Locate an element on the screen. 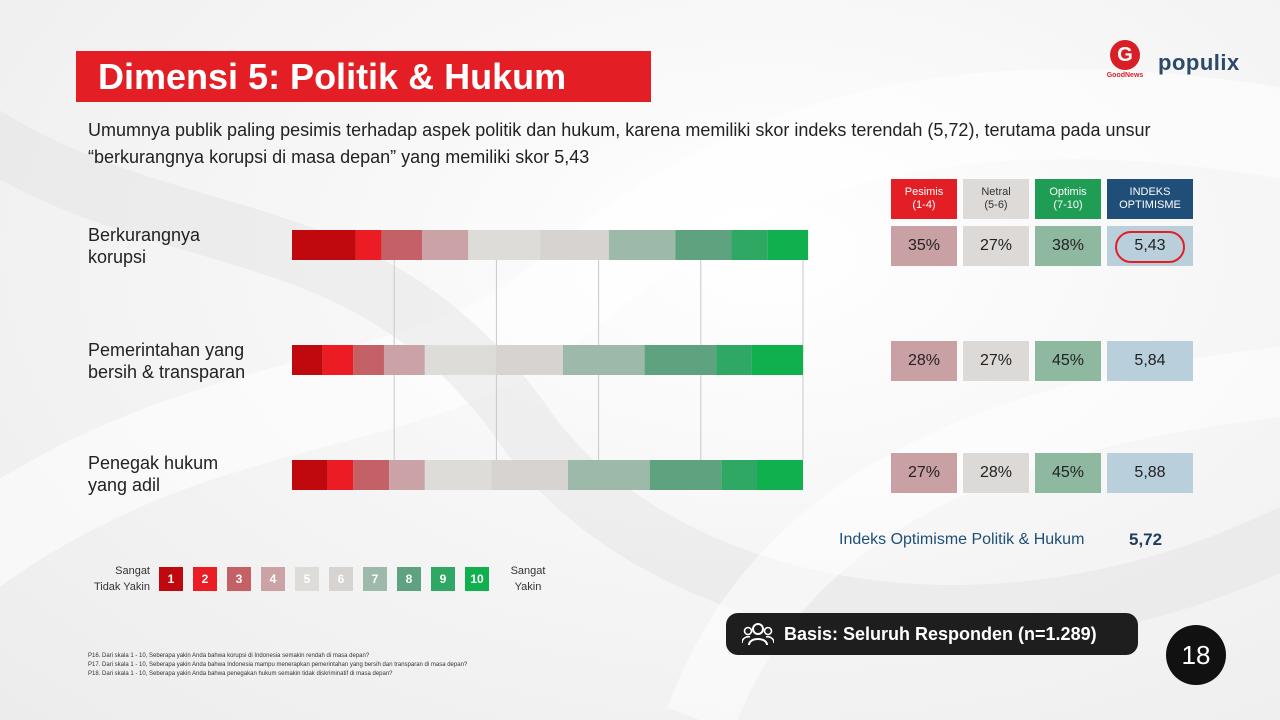 This screenshot has width=1280, height=720. header-indeks: INDEKS OPTIMISME is located at coordinates (1150, 199).